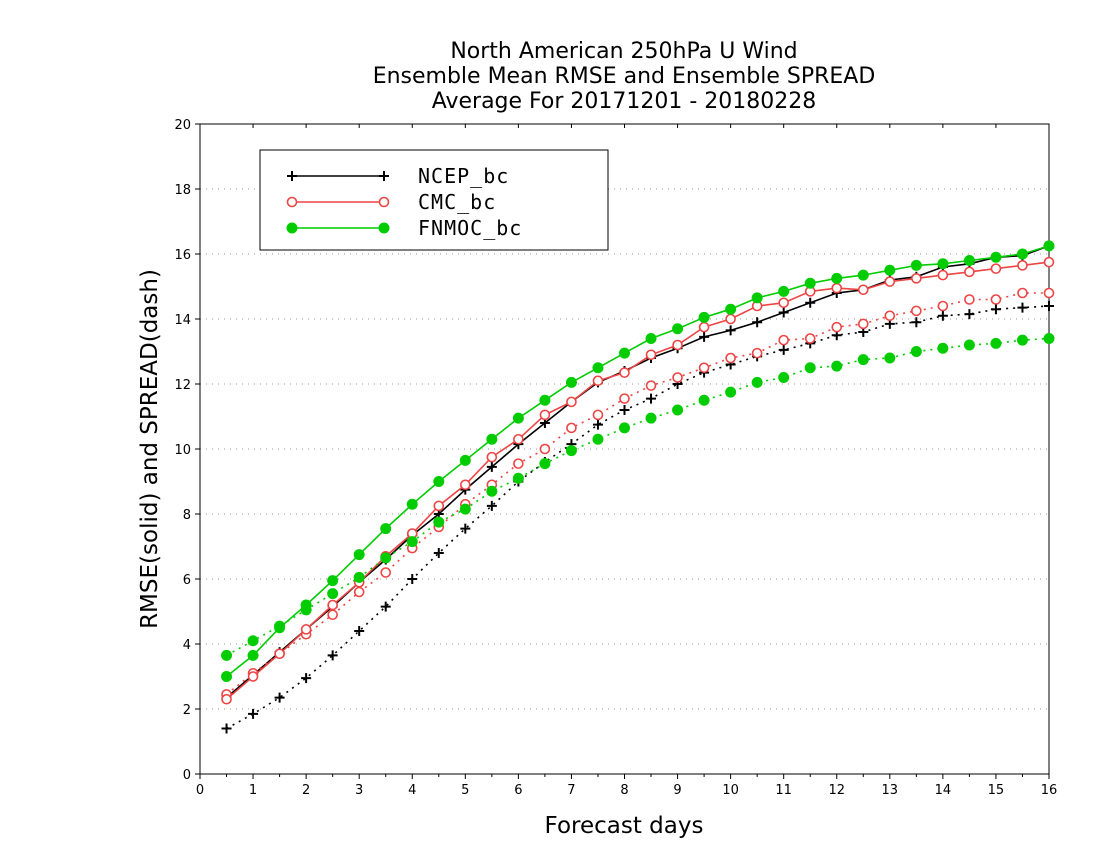 This screenshot has width=1100, height=850. What do you see at coordinates (624, 790) in the screenshot?
I see `x-tick-label: 8` at bounding box center [624, 790].